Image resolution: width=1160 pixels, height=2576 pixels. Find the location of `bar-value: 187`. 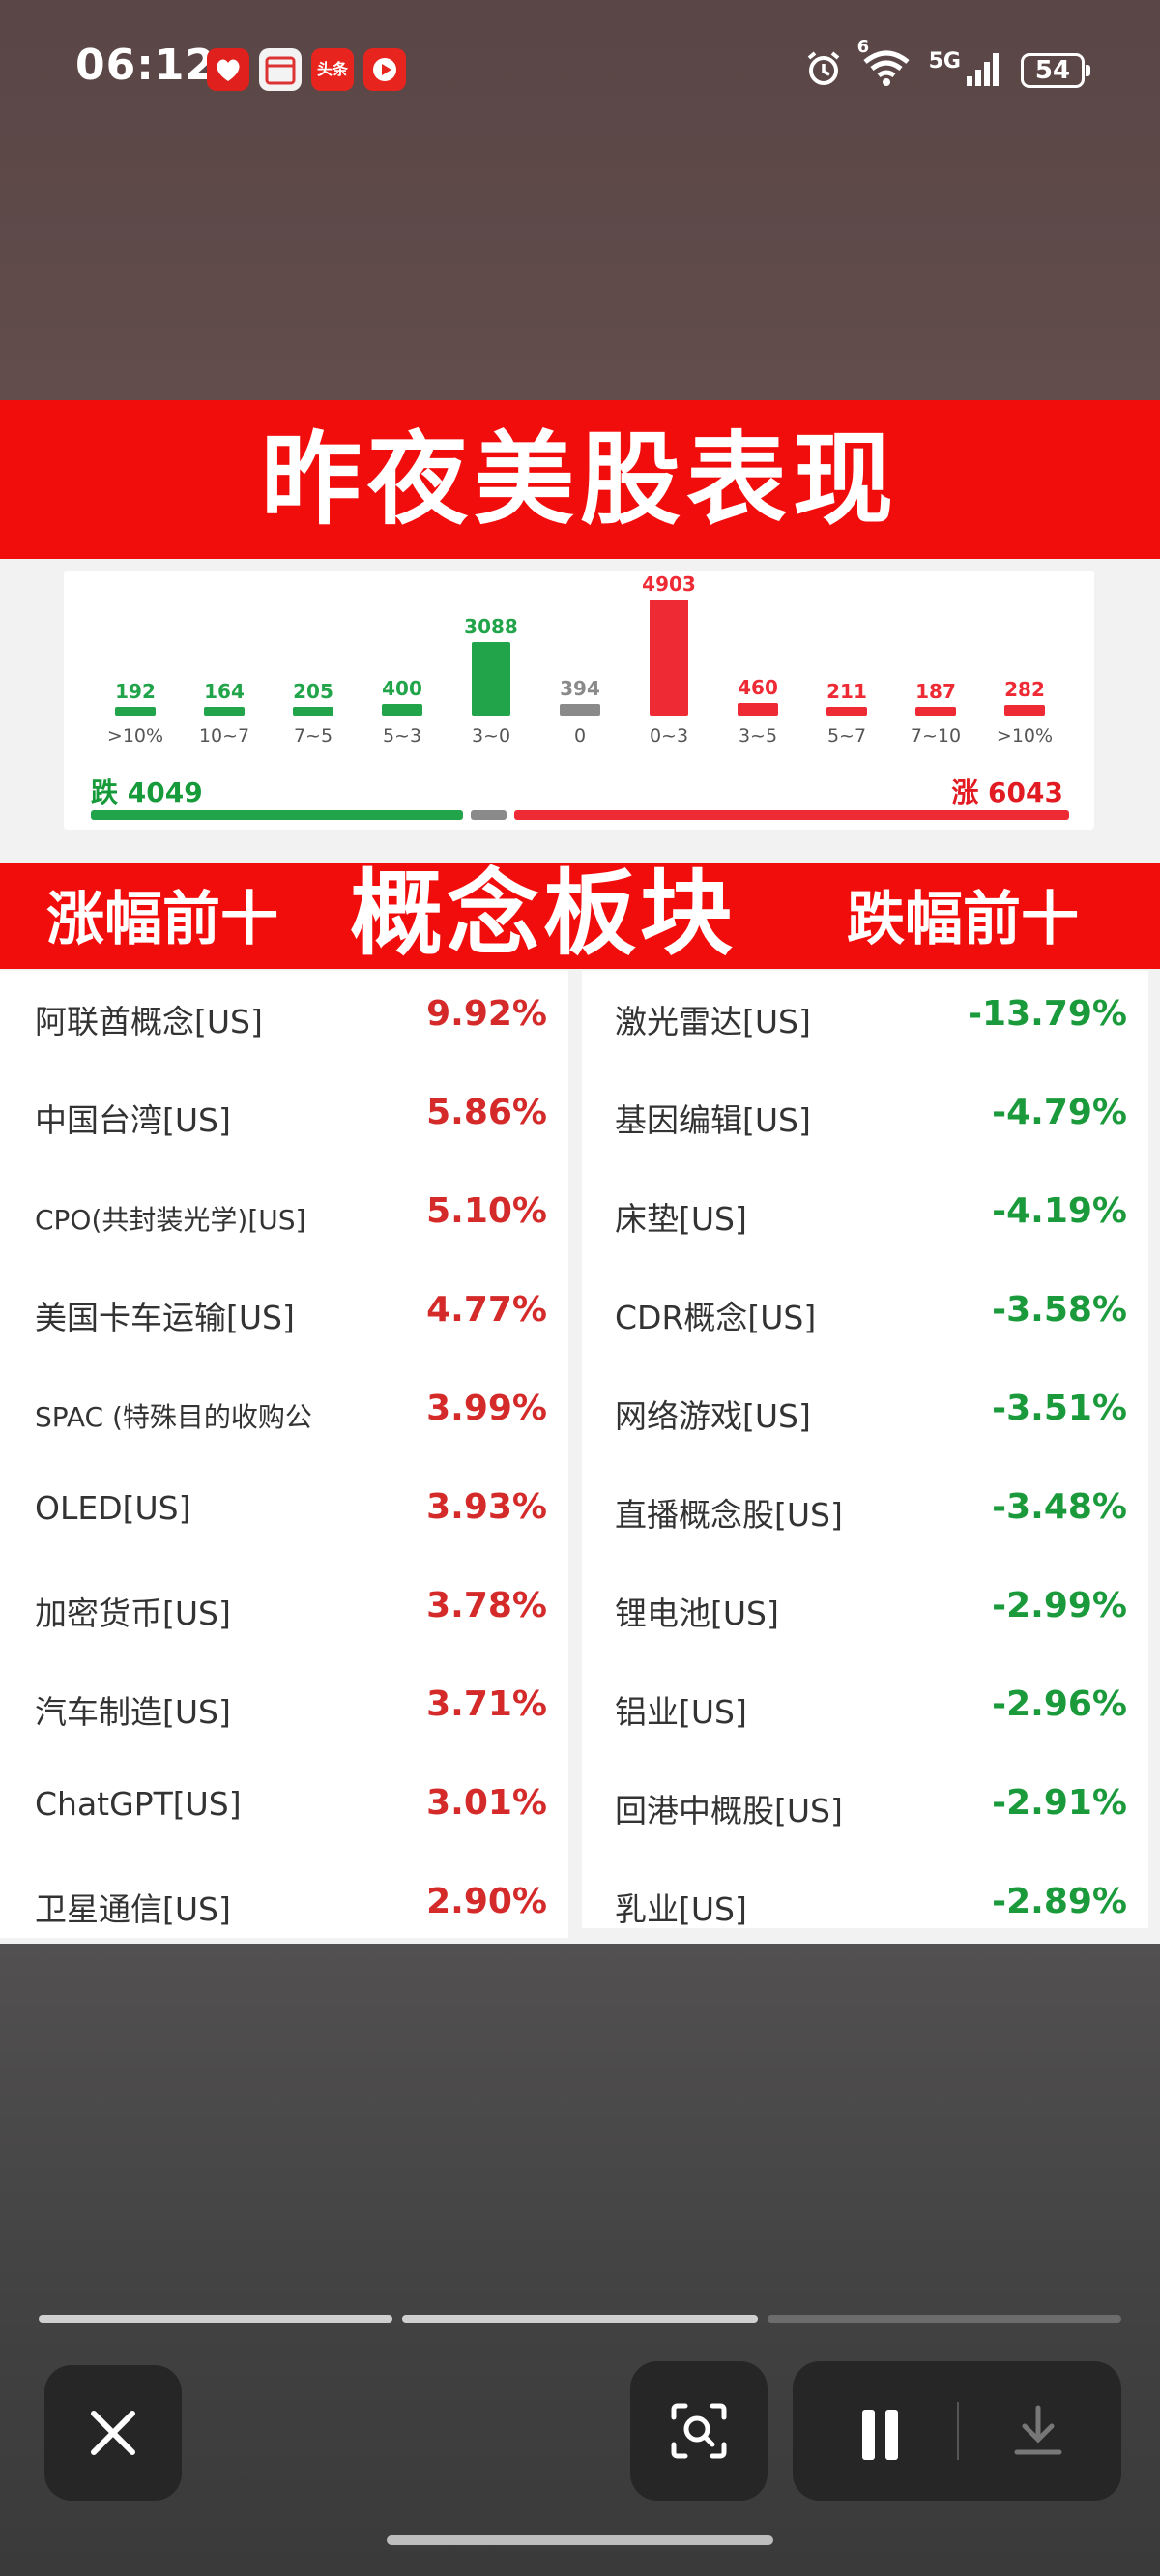

bar-value: 187 is located at coordinates (936, 691).